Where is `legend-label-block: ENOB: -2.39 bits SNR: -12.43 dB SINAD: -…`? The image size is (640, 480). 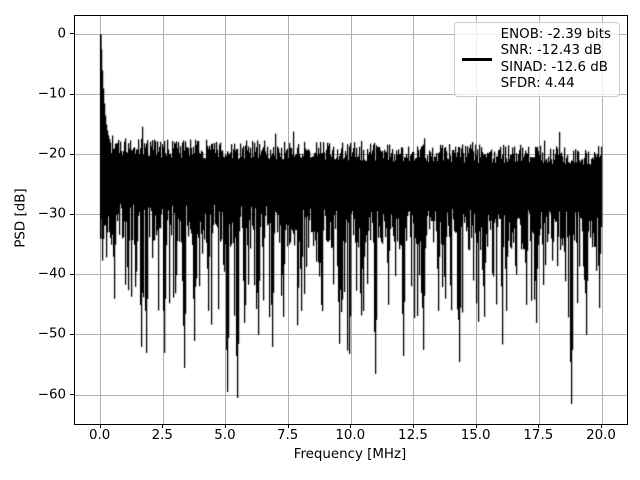 legend-label-block: ENOB: -2.39 bits SNR: -12.43 dB SINAD: -… is located at coordinates (556, 59).